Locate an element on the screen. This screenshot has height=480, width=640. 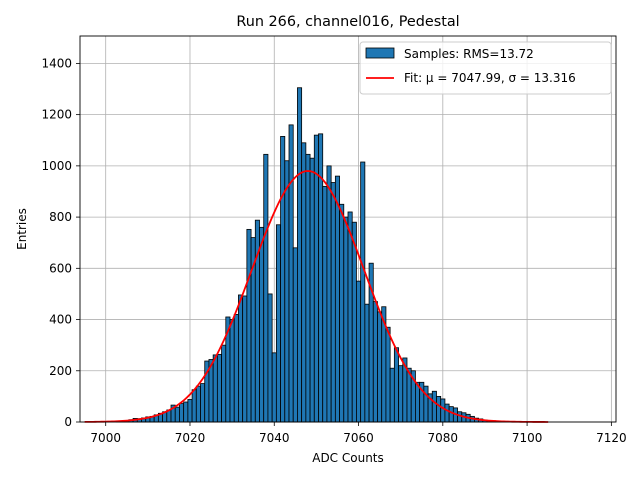
legend-box is located at coordinates (485, 68).